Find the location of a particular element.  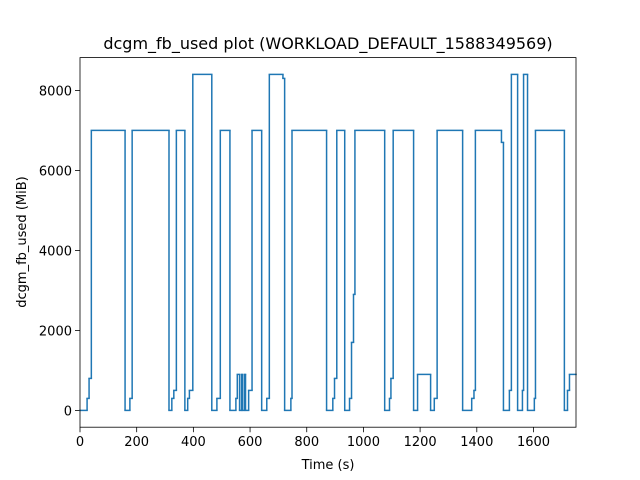

x-tick-label: 800 is located at coordinates (306, 442).